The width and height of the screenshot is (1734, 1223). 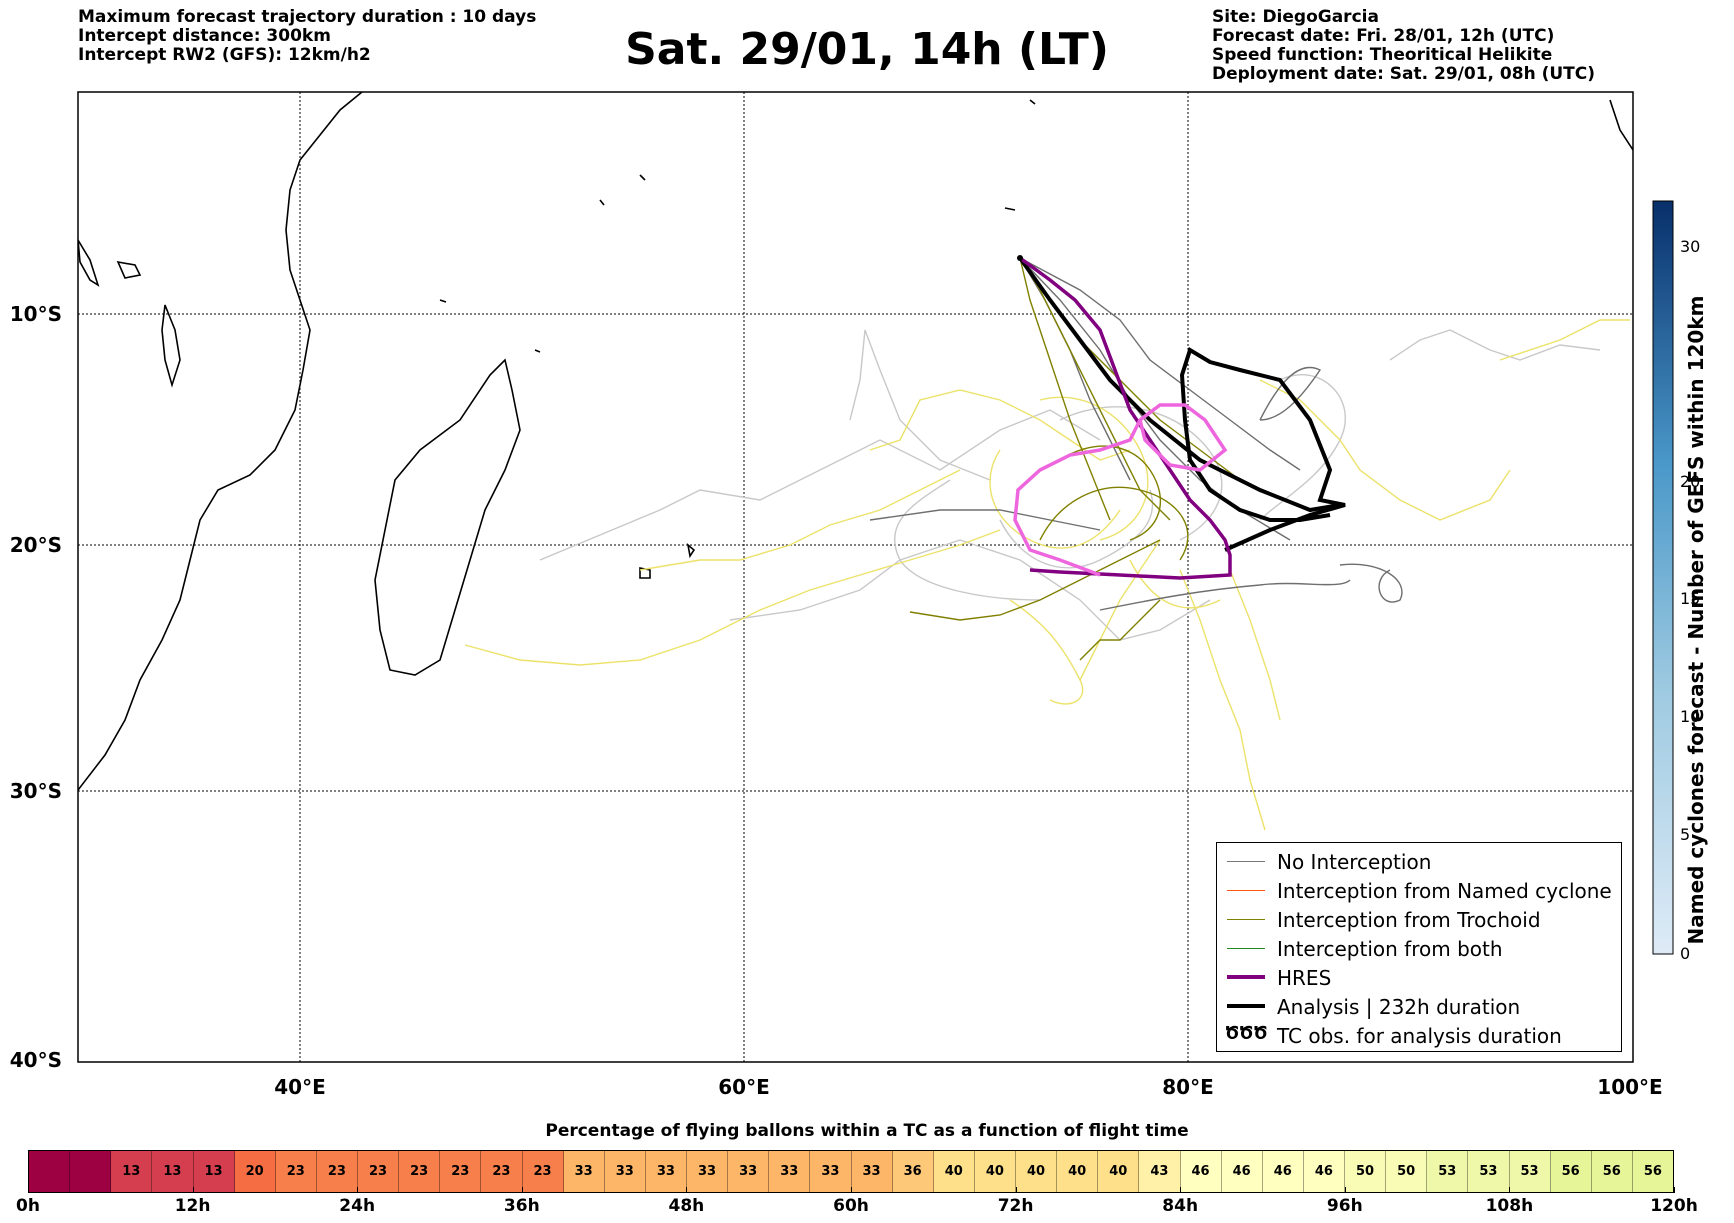 I want to click on lat-tick-20s: 20°S, so click(x=36, y=545).